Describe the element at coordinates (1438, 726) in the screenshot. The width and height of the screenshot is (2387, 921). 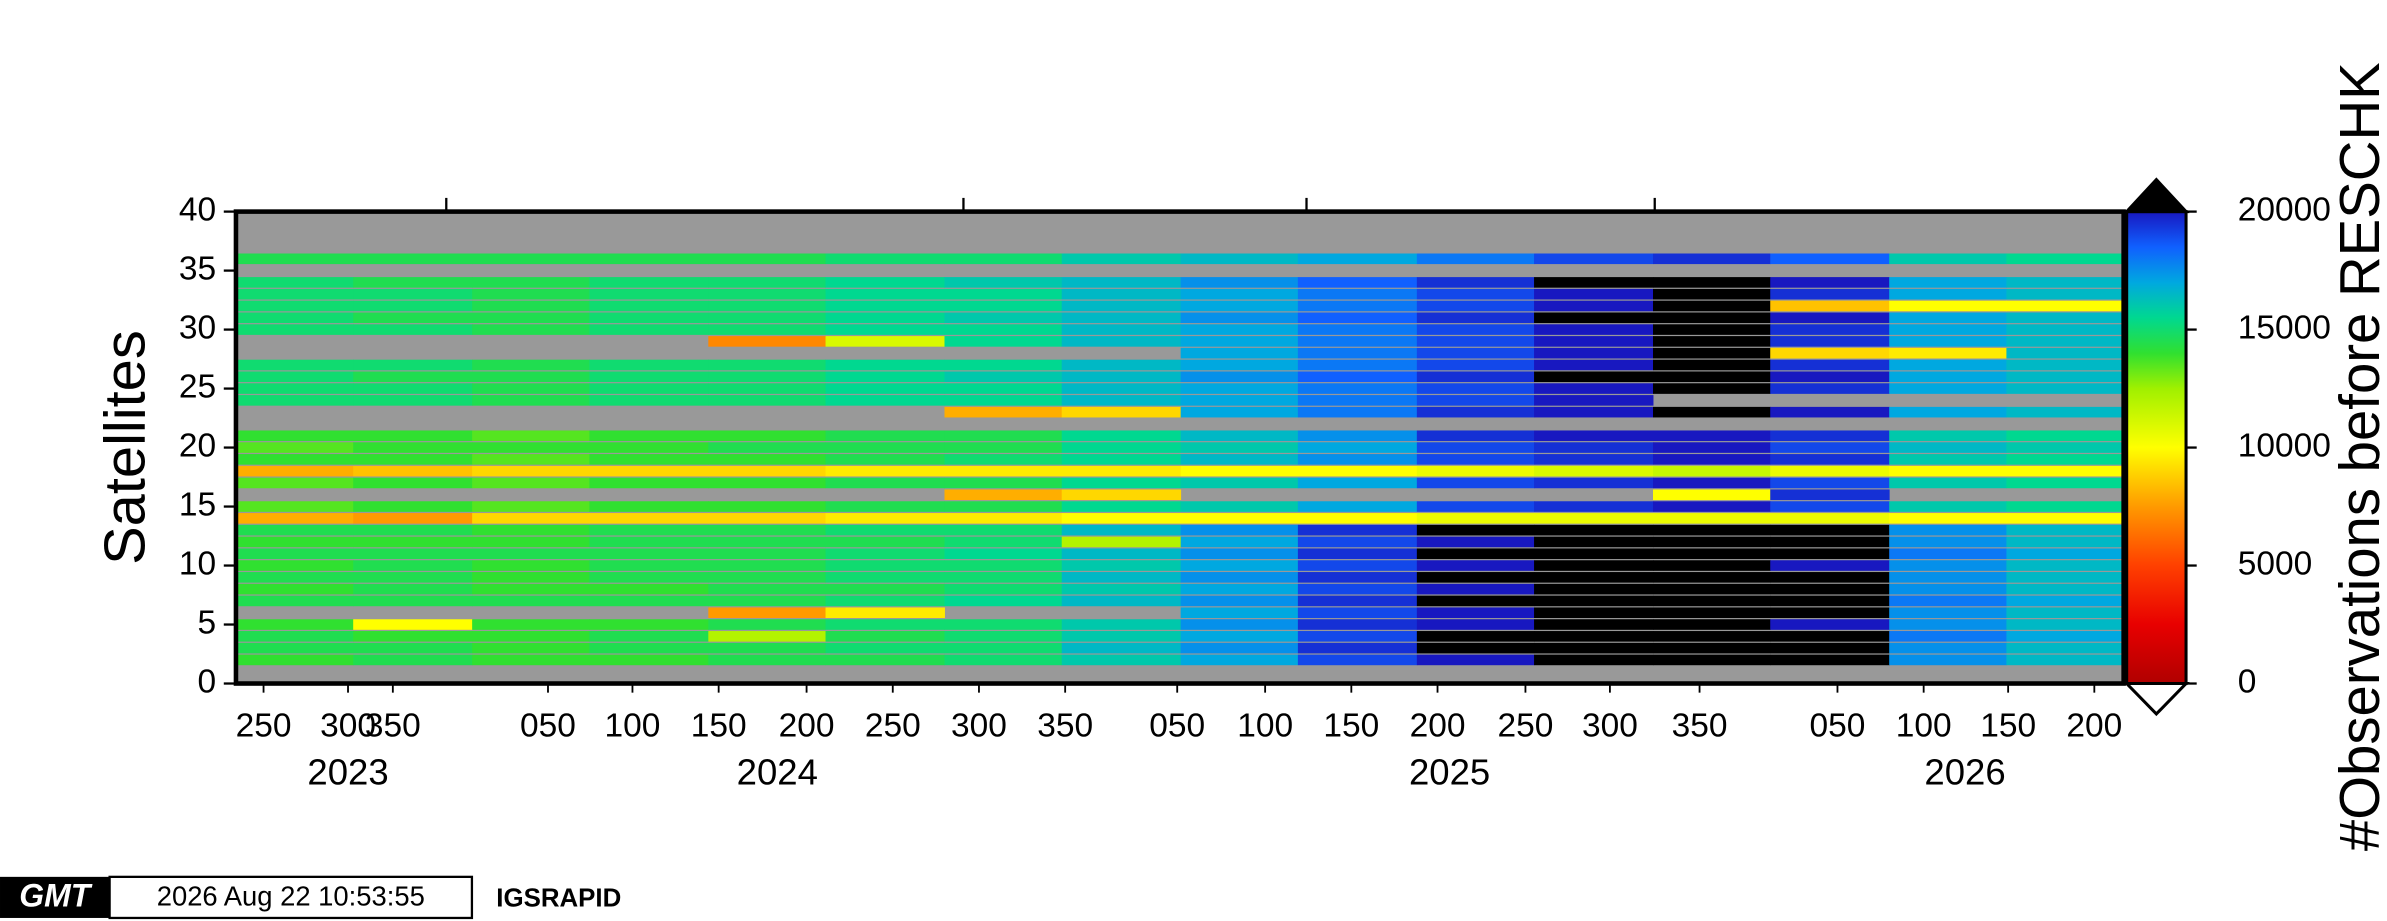
I see `x-tick-label: 200` at that location.